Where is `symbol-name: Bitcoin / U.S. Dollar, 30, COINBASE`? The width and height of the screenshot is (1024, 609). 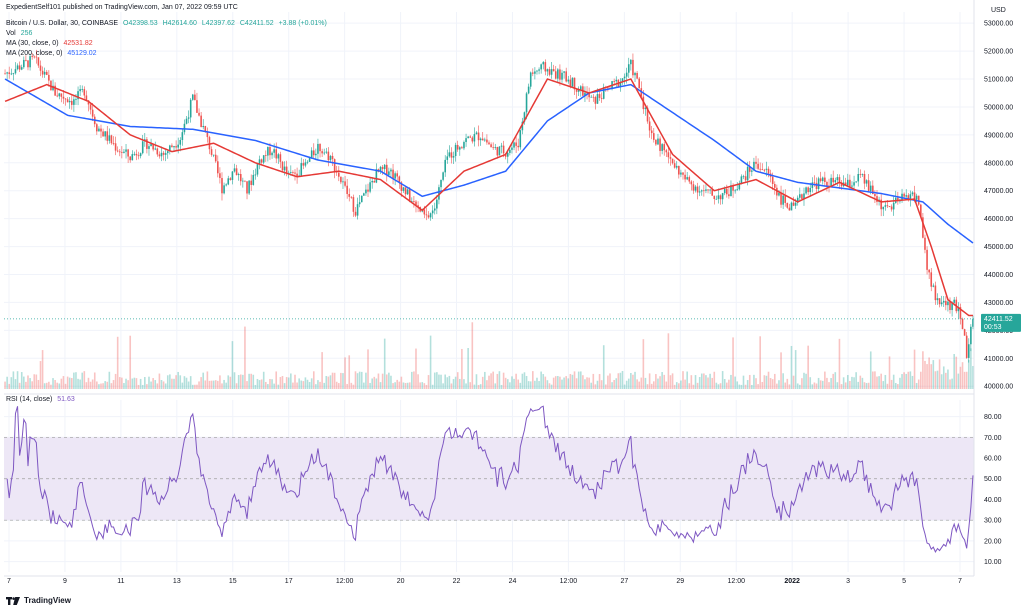 symbol-name: Bitcoin / U.S. Dollar, 30, COINBASE is located at coordinates (62, 23).